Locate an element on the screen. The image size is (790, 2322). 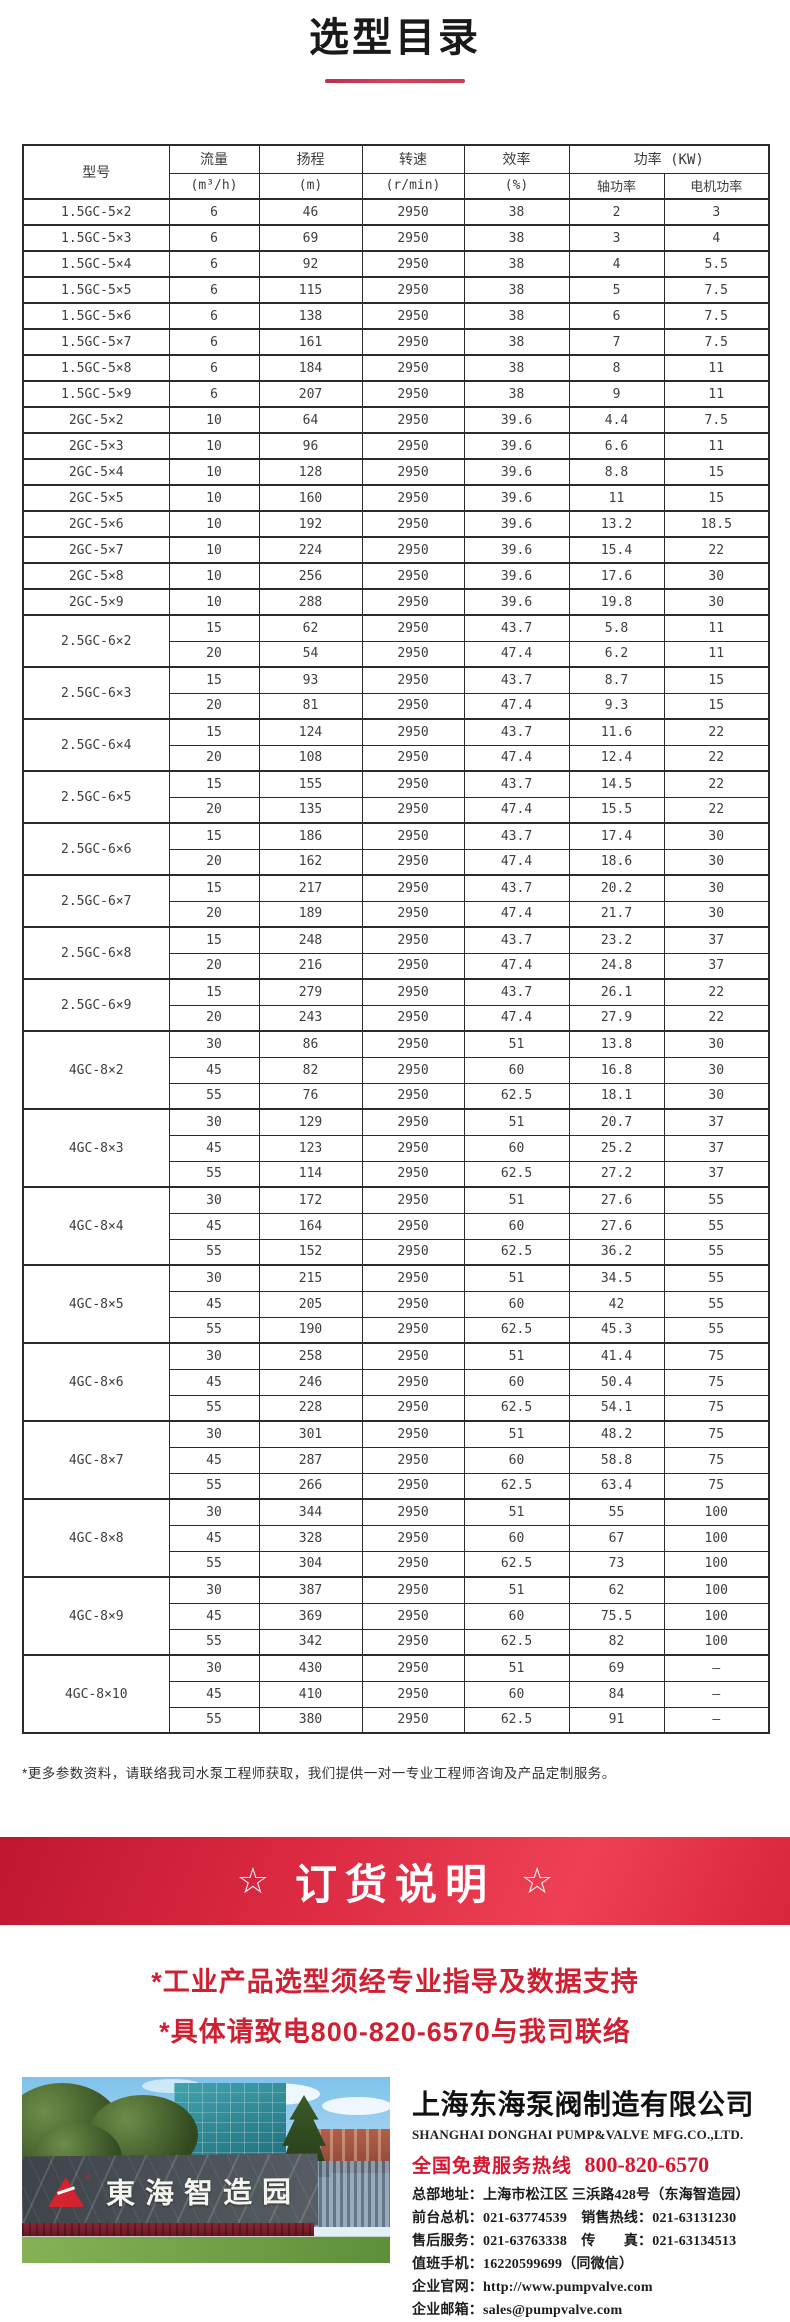
head-cell: 123 is located at coordinates (310, 1148).